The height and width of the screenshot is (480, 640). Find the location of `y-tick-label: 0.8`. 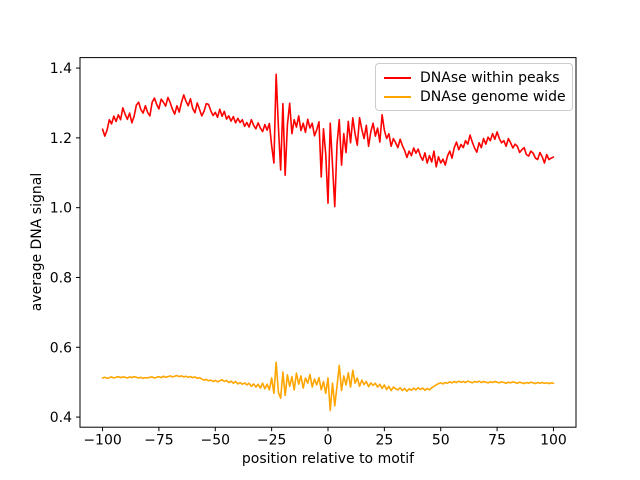

y-tick-label: 0.8 is located at coordinates (61, 278).